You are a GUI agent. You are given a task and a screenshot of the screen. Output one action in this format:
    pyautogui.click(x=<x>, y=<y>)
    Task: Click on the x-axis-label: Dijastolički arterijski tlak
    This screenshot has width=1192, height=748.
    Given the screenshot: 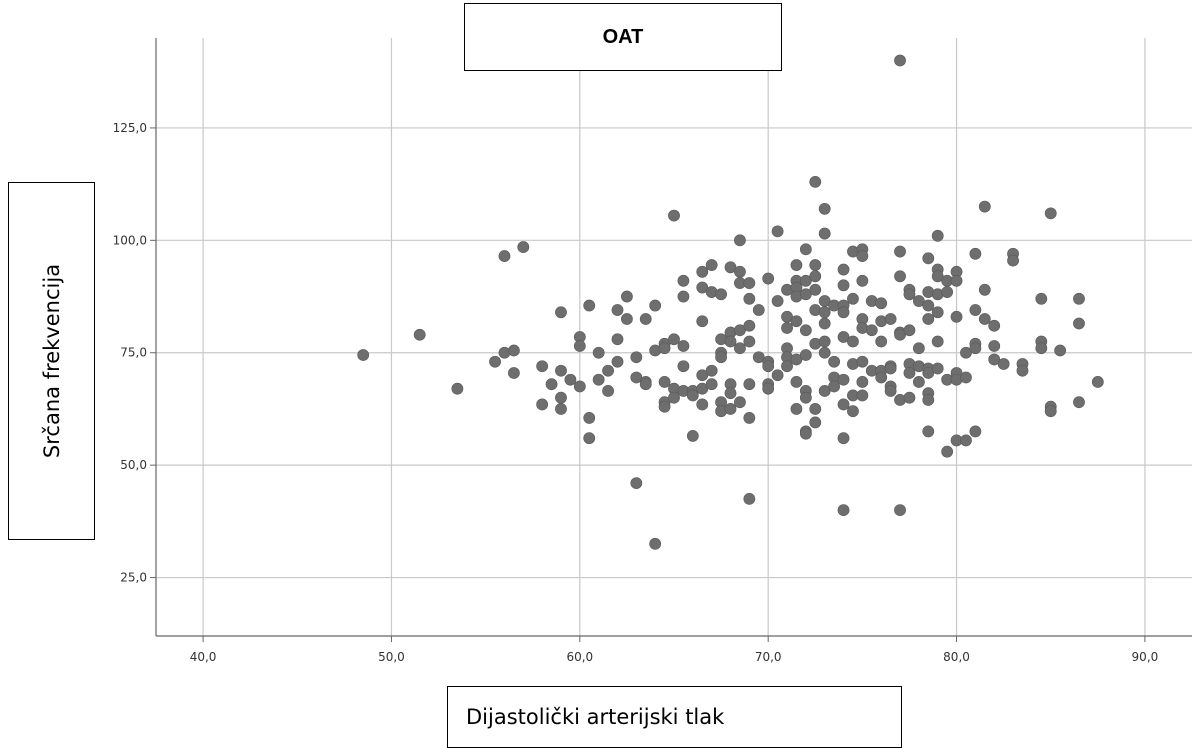 What is the action you would take?
    pyautogui.click(x=674, y=717)
    